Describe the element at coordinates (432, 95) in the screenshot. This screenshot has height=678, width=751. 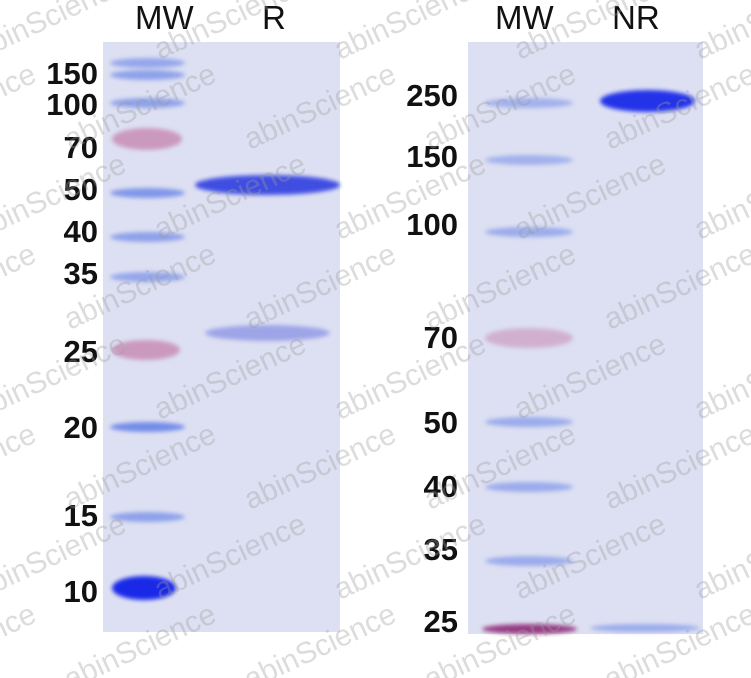
I see `mw-label-250: 250` at that location.